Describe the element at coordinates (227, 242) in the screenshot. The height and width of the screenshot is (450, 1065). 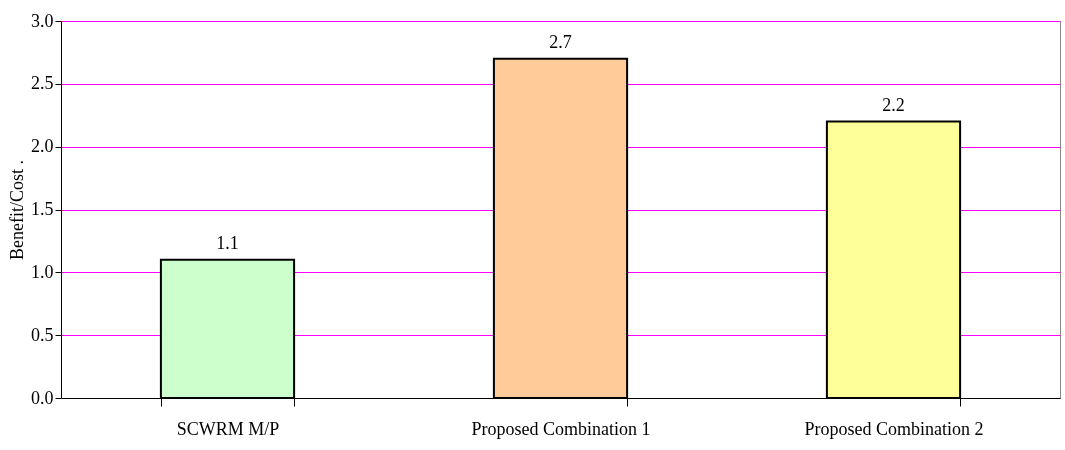
I see `data-label: 1.1` at that location.